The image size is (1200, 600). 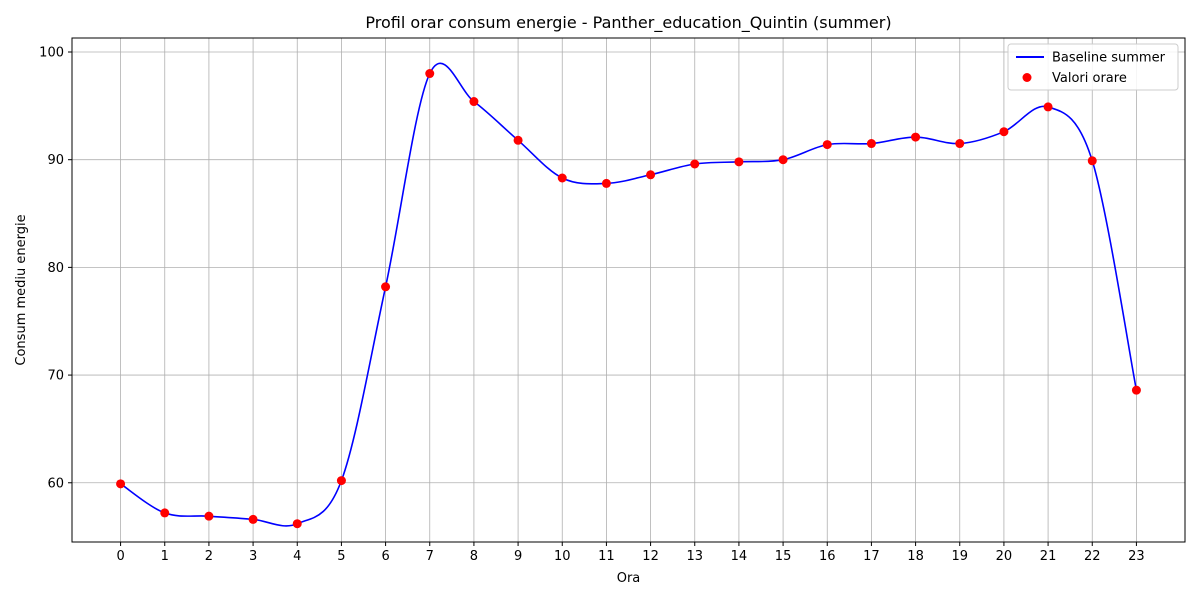 What do you see at coordinates (1089, 78) in the screenshot?
I see `legend-label-points: Valori orare` at bounding box center [1089, 78].